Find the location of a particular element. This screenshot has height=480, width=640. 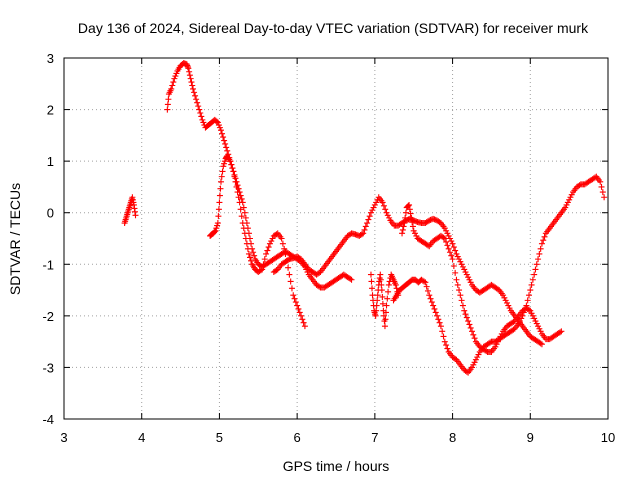

x-tick-label: 8 is located at coordinates (452, 437).